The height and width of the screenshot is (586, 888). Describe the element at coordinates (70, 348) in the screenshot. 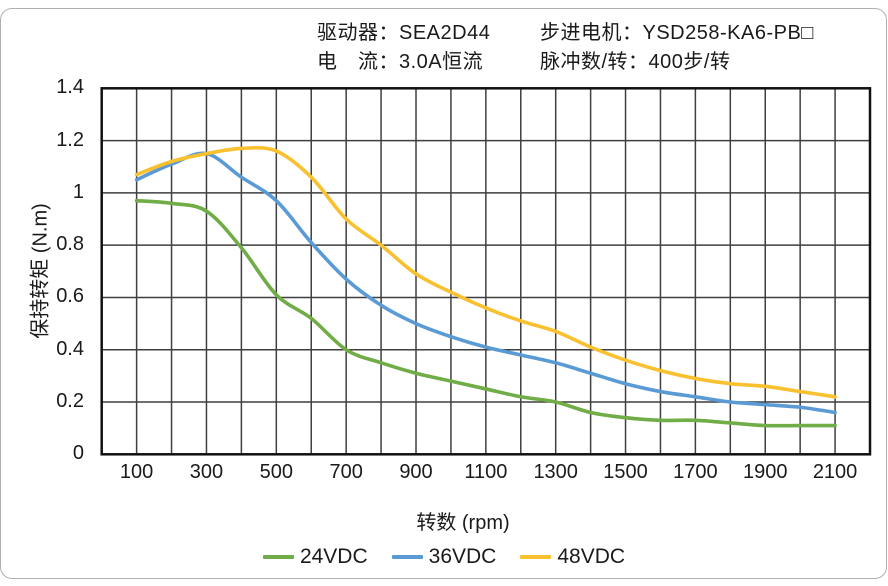

I see `y-tick-label: 0.4` at that location.